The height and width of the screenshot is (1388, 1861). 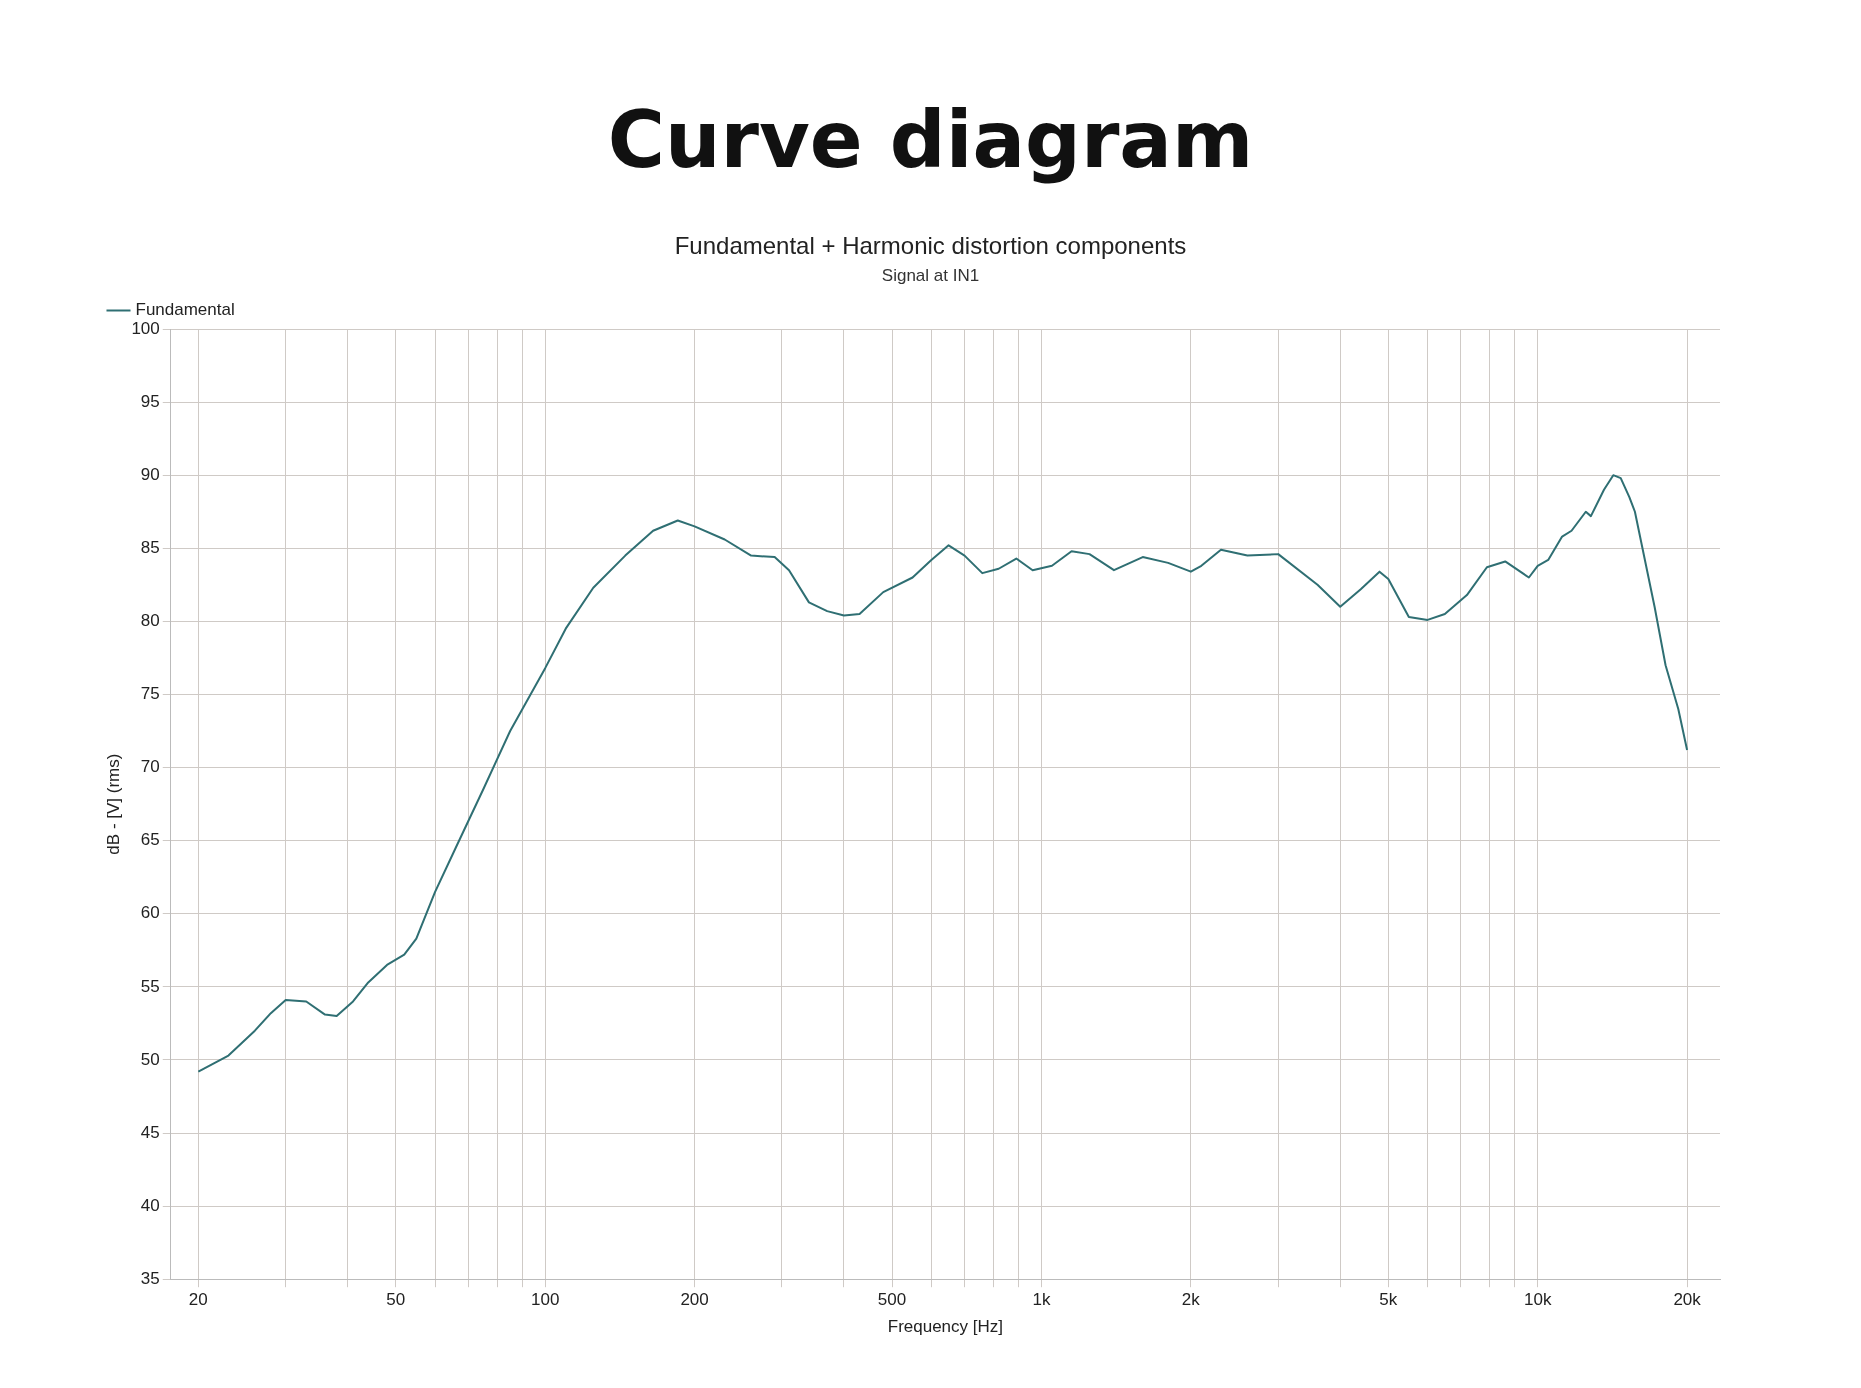 I want to click on y-tick-label: 50, so click(x=150, y=1059).